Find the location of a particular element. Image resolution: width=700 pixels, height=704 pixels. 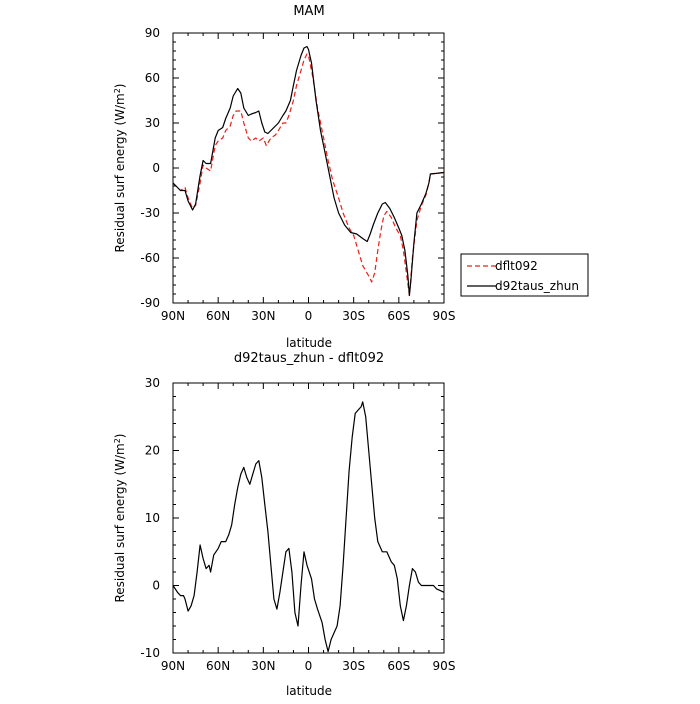

x-tick-label-bottom: 90S is located at coordinates (444, 666).